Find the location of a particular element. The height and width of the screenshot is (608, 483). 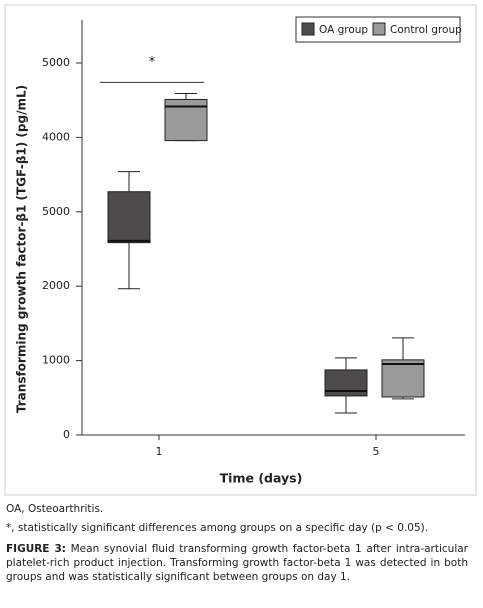

y-tick-label: 4000 is located at coordinates (56, 136).